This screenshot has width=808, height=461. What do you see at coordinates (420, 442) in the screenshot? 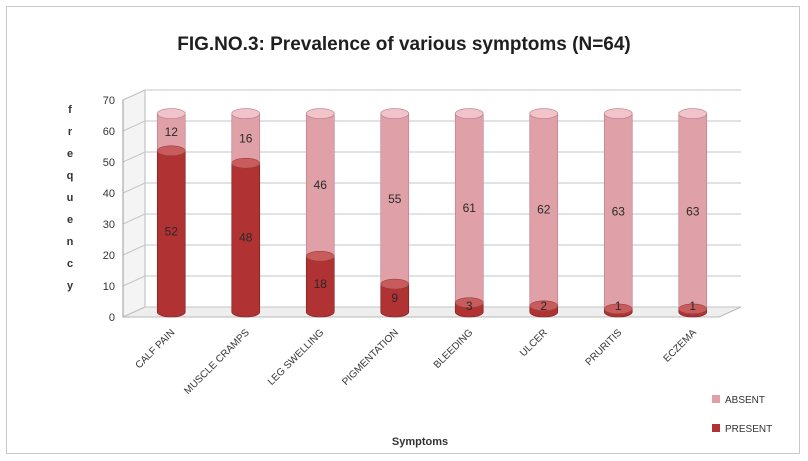
I see `x-axis-label: Symptoms` at bounding box center [420, 442].